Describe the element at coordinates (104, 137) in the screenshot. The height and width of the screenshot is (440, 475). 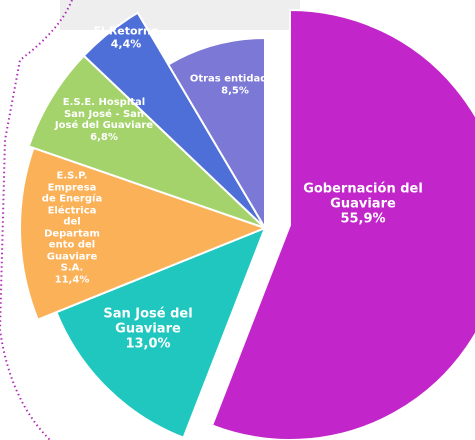
I see `value-label: 6,8%` at that location.